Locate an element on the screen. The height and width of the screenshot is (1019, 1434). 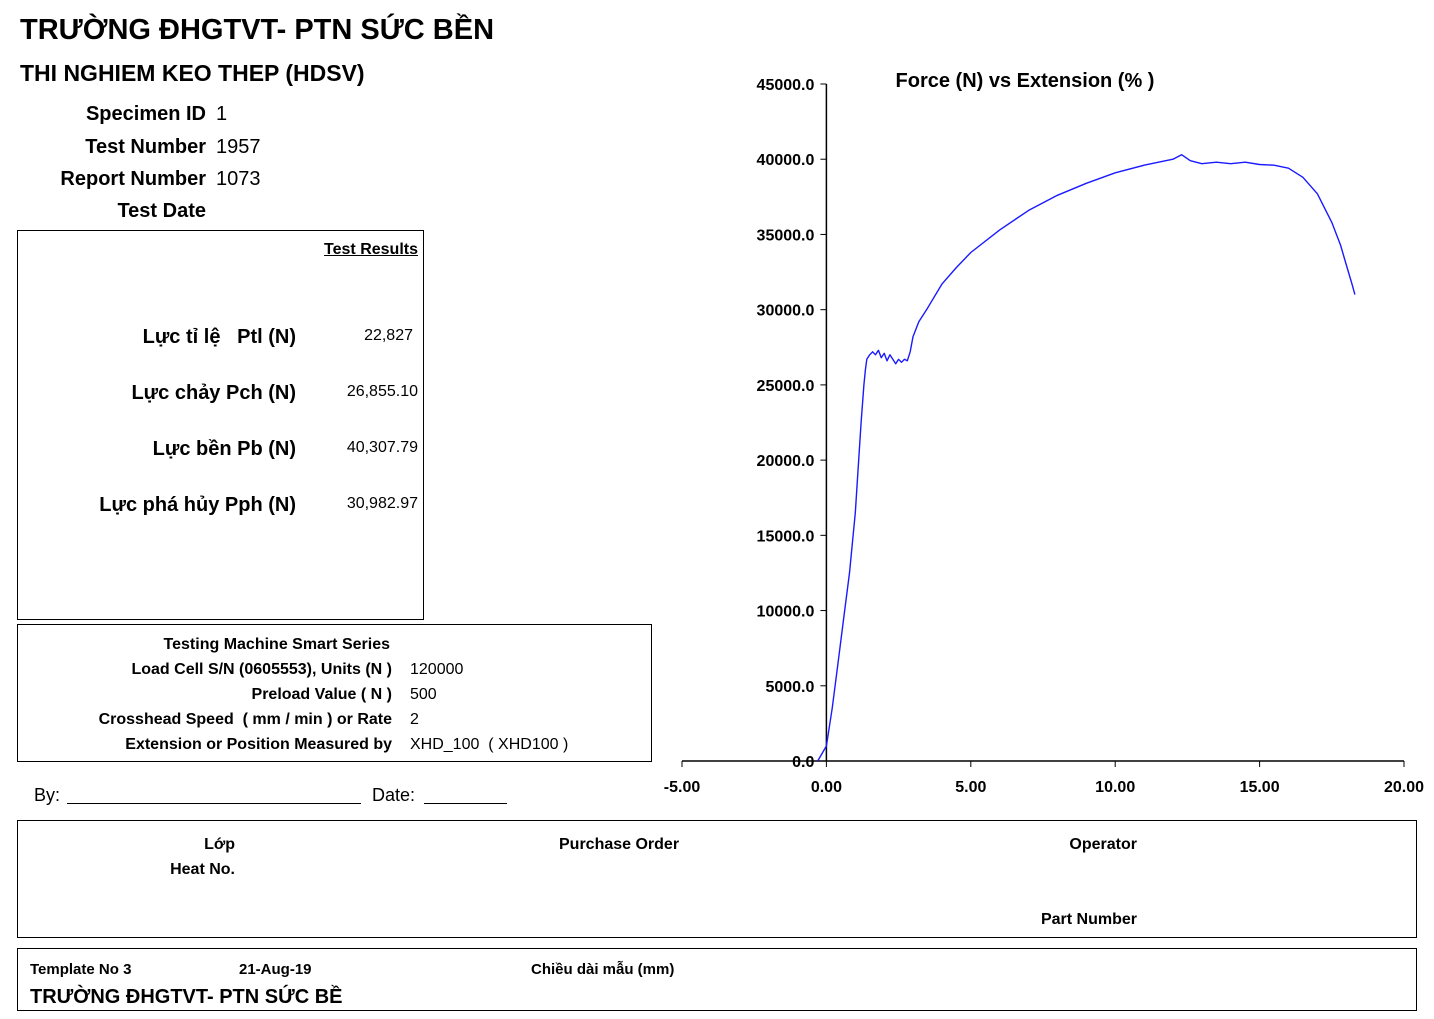
result-label-pch: Lực chảy Pch (N) is located at coordinates (213, 393).